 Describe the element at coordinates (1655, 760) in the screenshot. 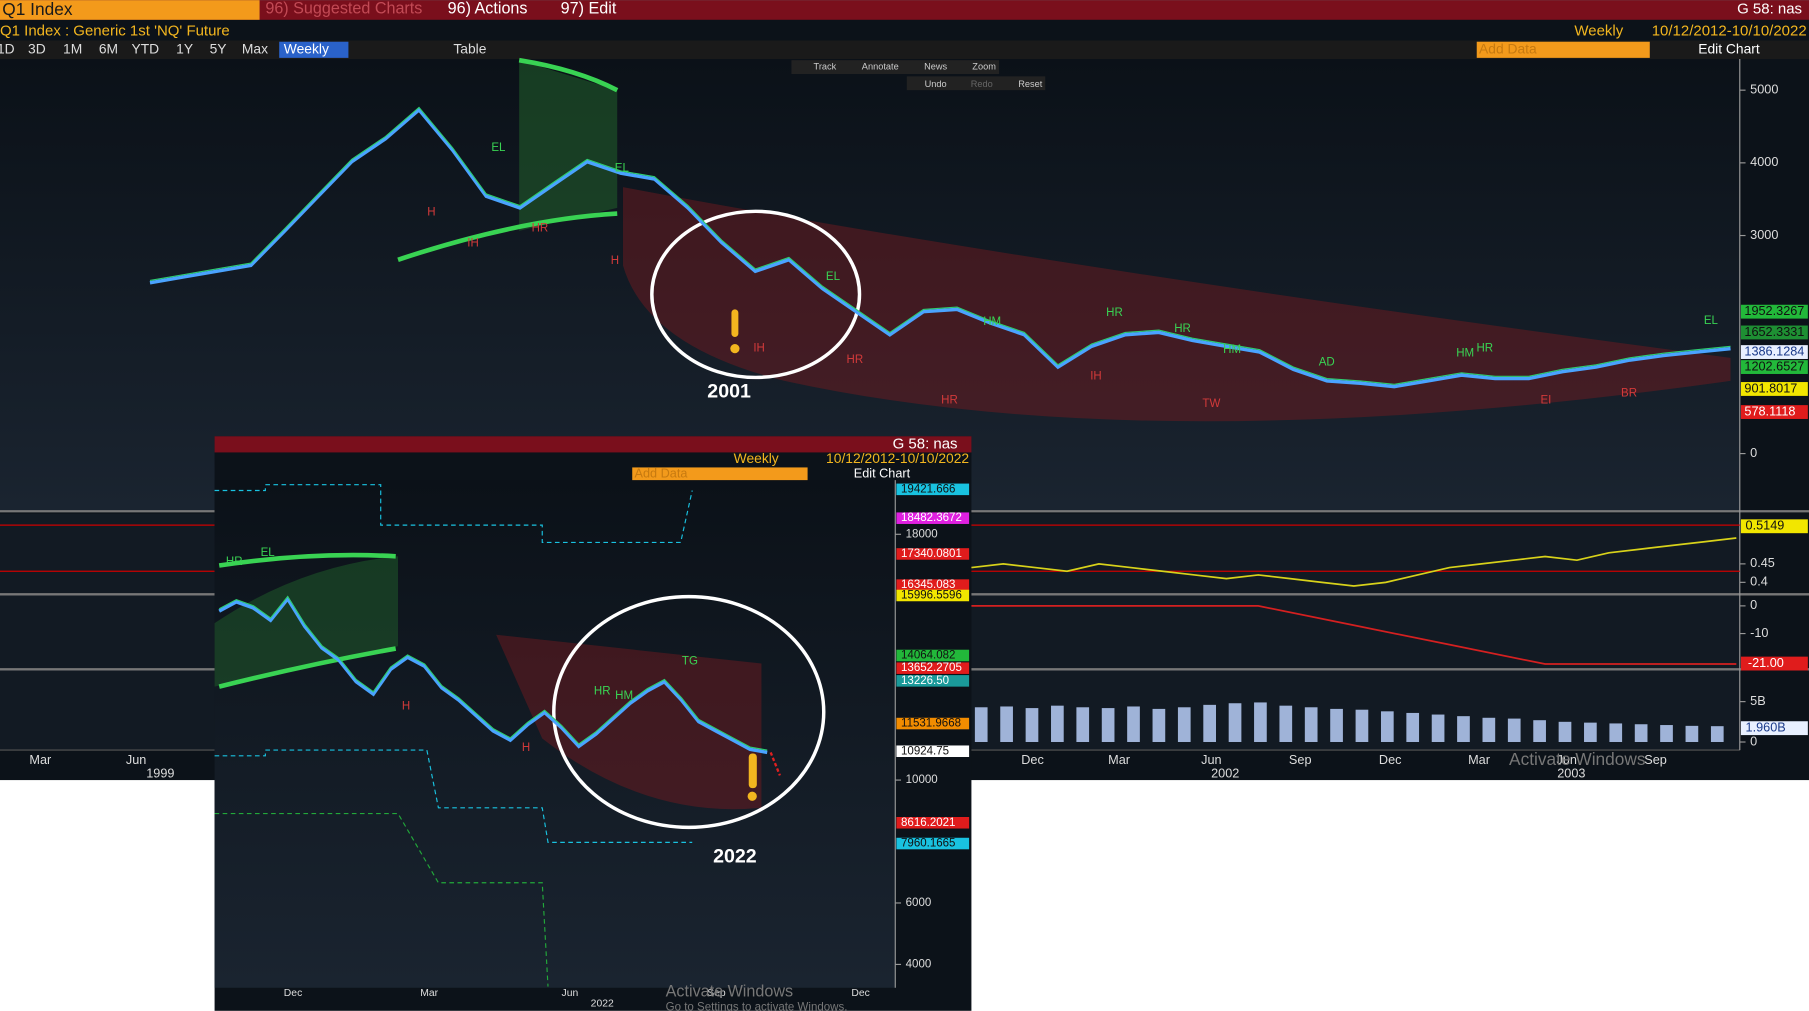

I see `x-tick-label: Sep` at that location.